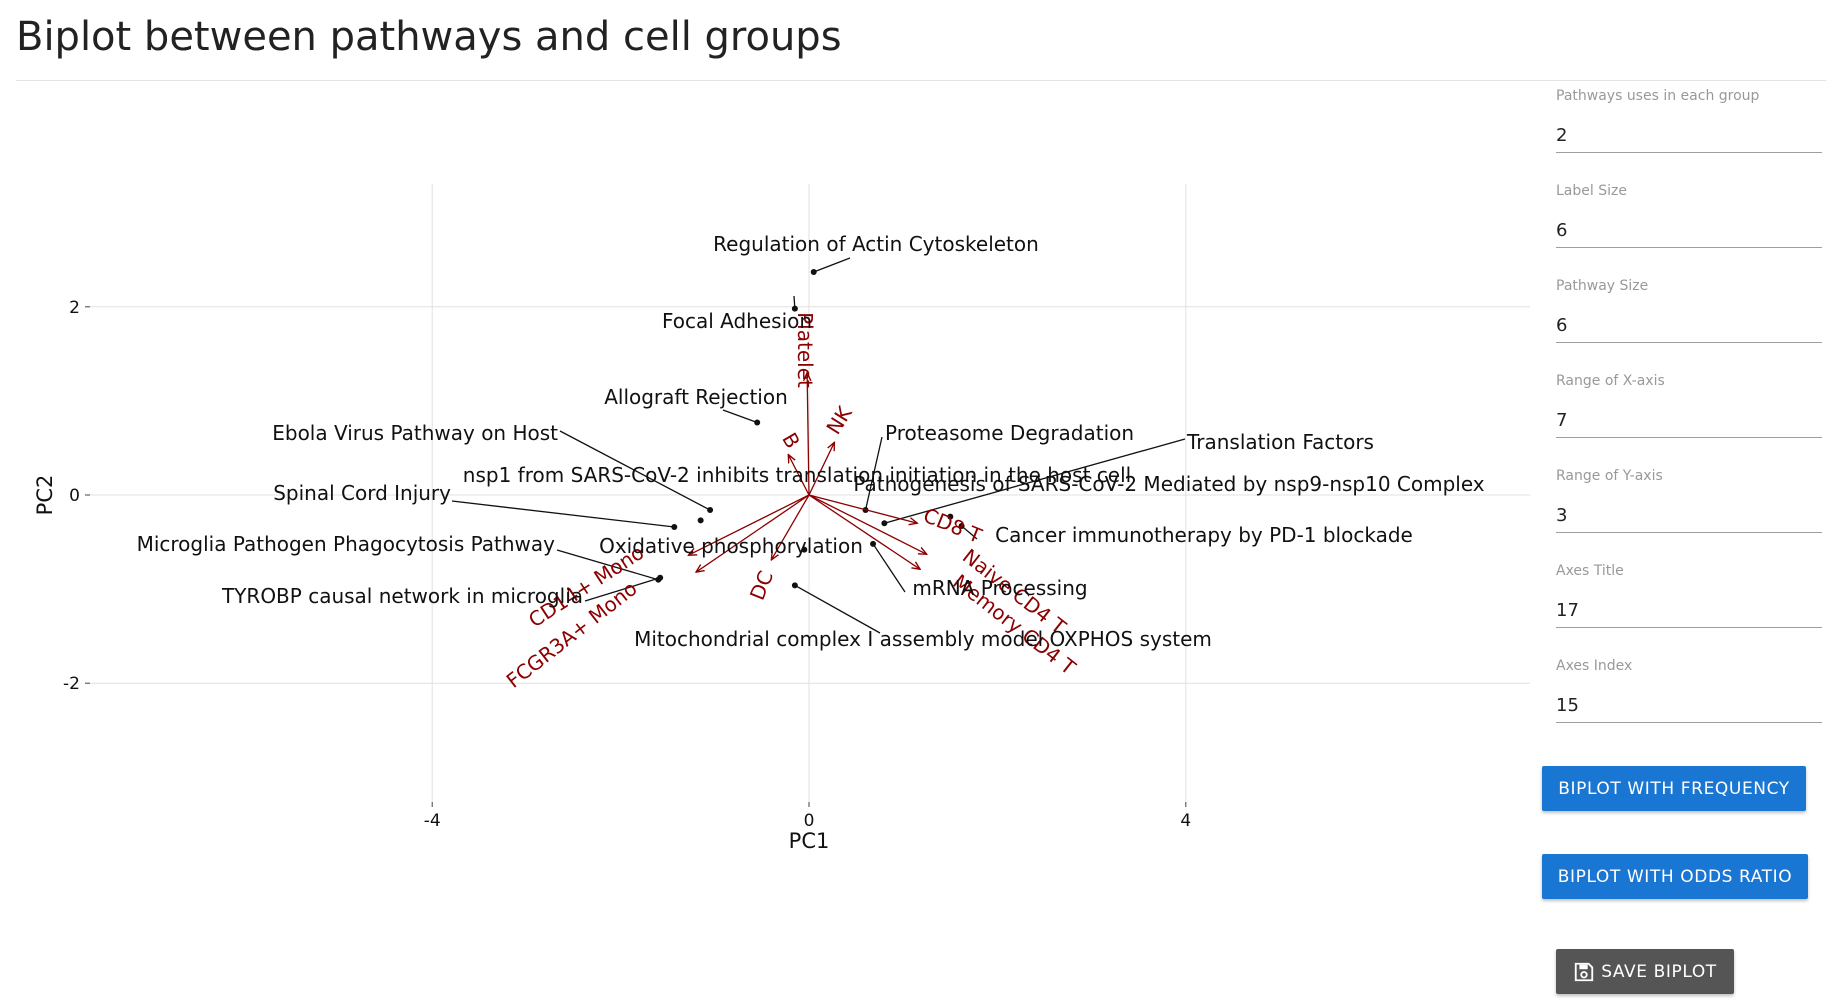 The image size is (1826, 998). What do you see at coordinates (346, 544) in the screenshot?
I see `pathway-label: Microglia Pathogen Phagocytosis Pathway` at bounding box center [346, 544].